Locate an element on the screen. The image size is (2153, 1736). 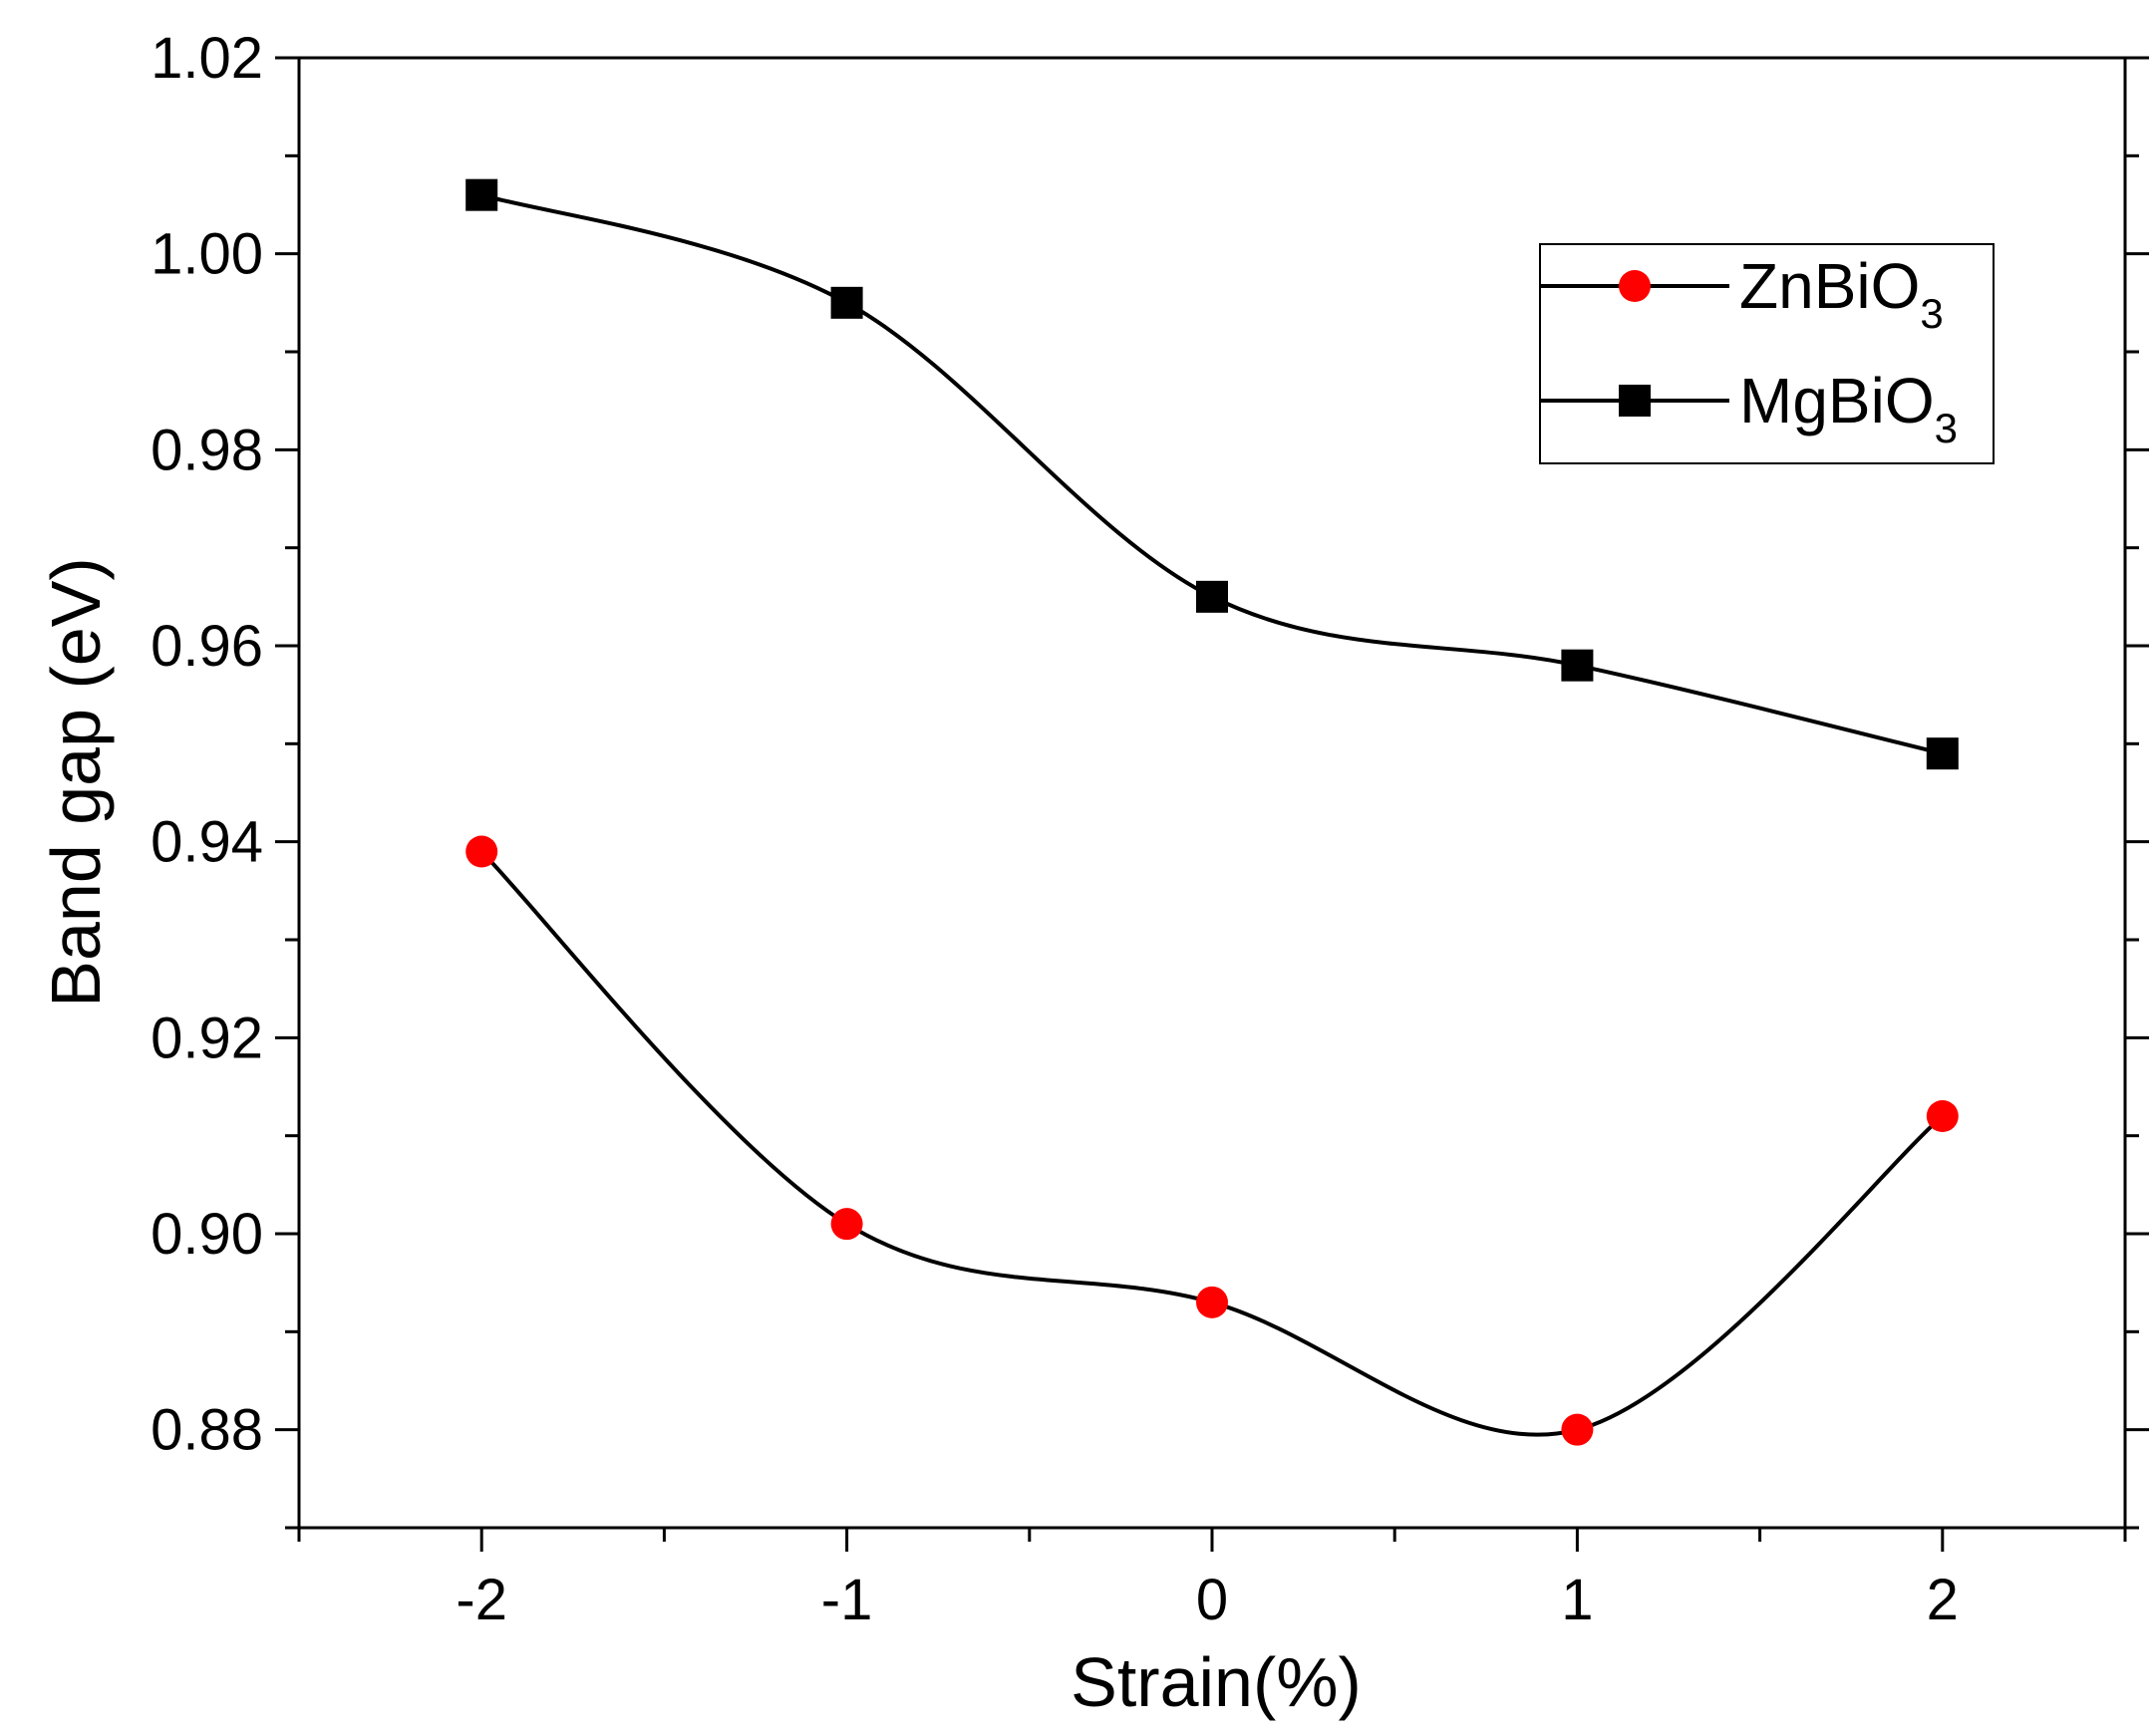
x-tick-label: -1 is located at coordinates (847, 1600).